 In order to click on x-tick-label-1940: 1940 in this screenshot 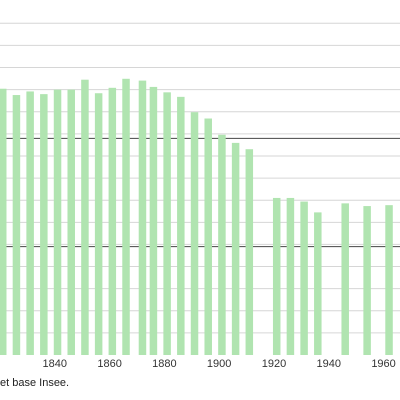, I will do `click(329, 364)`.